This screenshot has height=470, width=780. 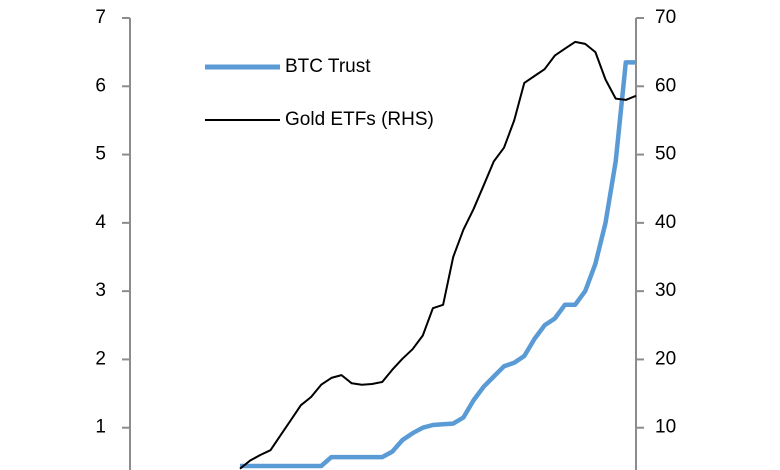 I want to click on legend-label: Gold ETFs (RHS), so click(x=359, y=119).